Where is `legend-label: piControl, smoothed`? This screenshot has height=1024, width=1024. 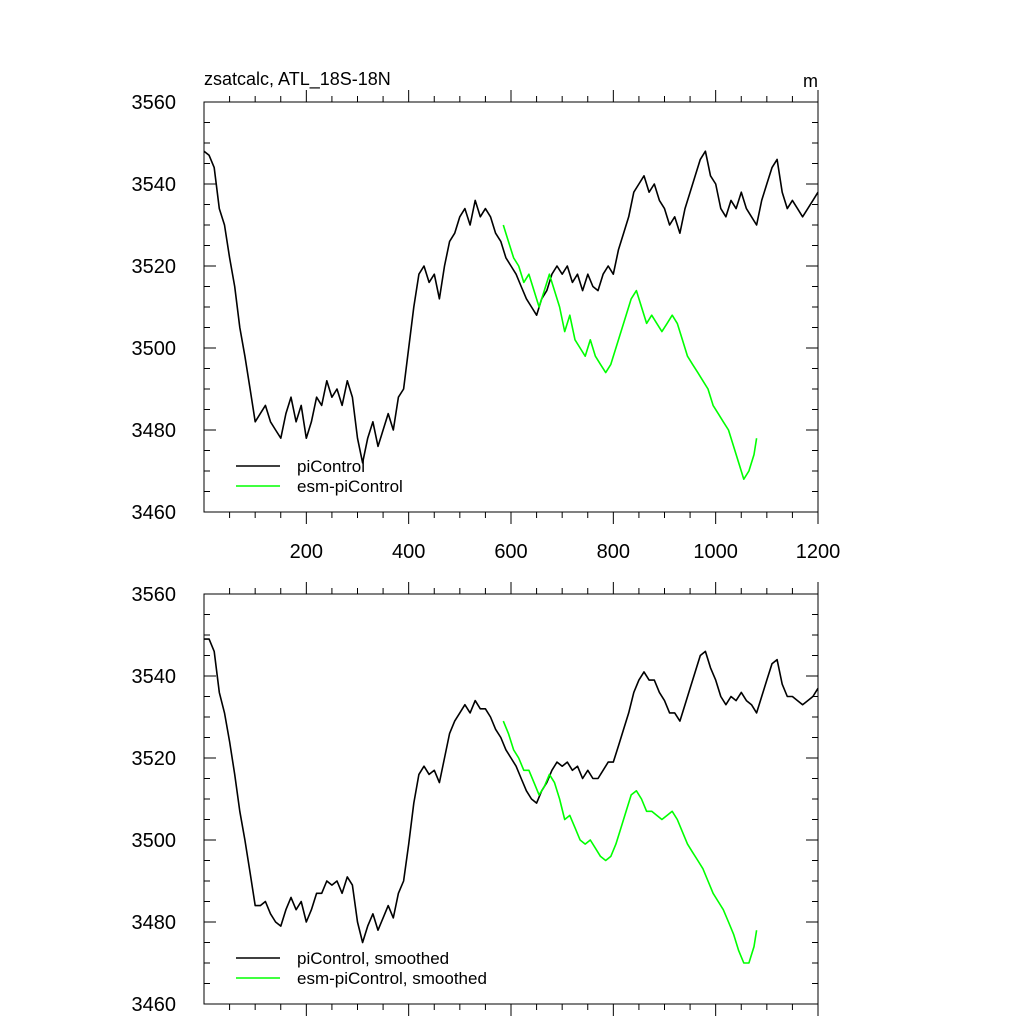 legend-label: piControl, smoothed is located at coordinates (373, 958).